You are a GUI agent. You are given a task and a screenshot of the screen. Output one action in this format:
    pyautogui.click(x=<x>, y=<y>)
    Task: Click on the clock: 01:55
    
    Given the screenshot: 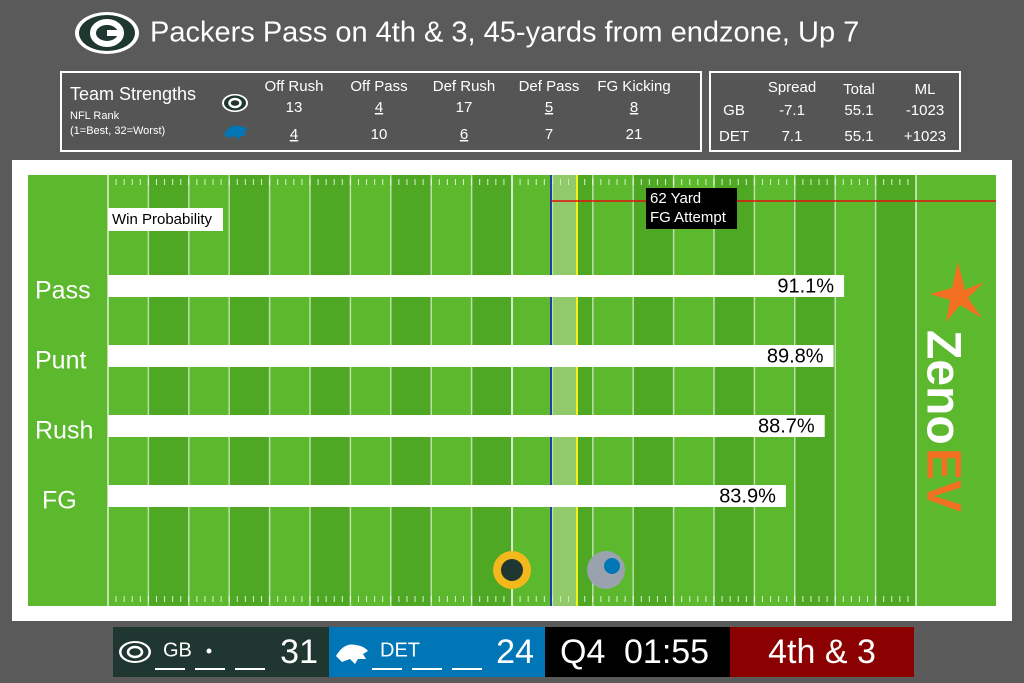 What is the action you would take?
    pyautogui.click(x=666, y=652)
    